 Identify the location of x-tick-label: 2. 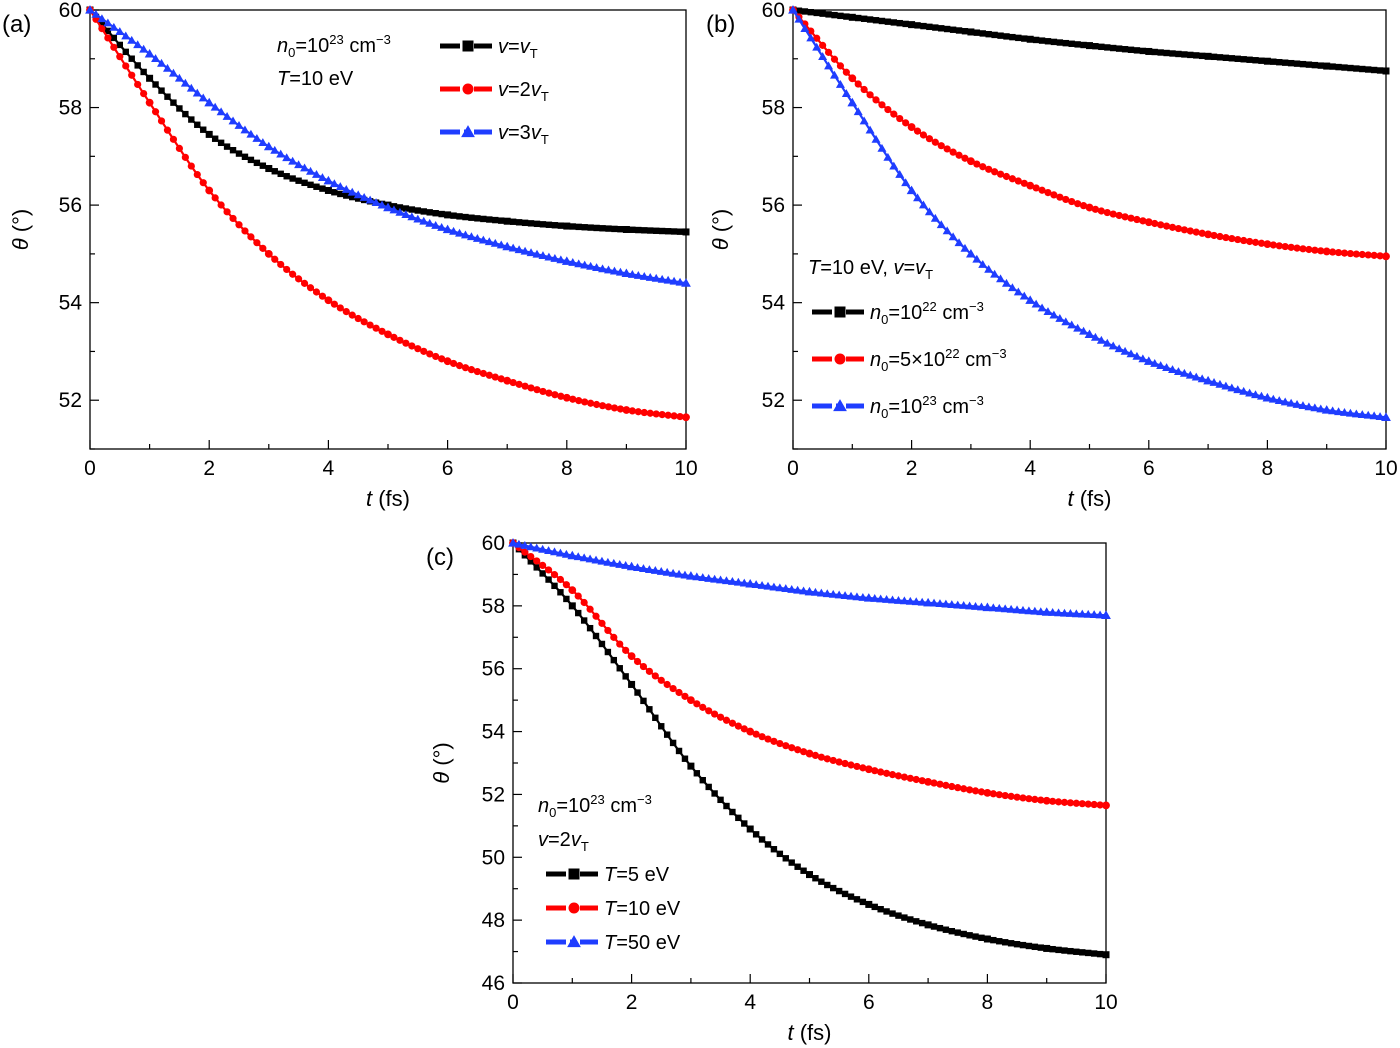
(209, 468).